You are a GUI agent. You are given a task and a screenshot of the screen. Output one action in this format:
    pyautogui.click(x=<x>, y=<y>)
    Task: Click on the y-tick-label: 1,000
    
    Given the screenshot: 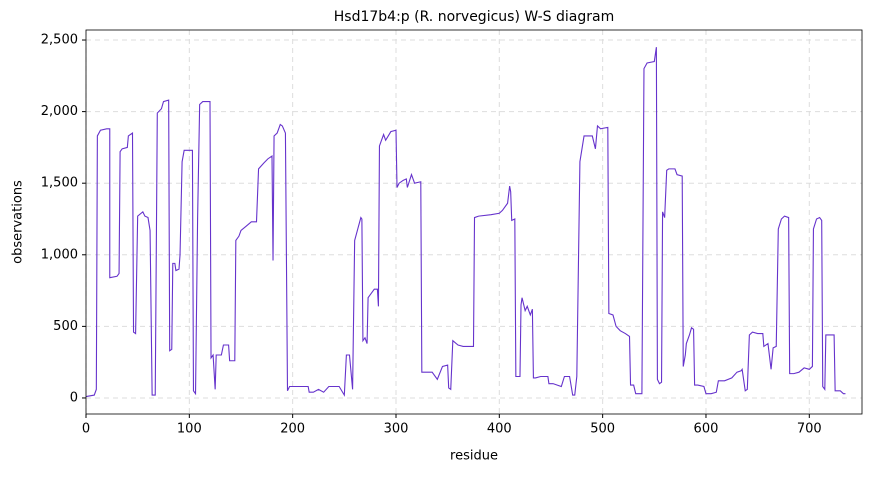 What is the action you would take?
    pyautogui.click(x=59, y=254)
    